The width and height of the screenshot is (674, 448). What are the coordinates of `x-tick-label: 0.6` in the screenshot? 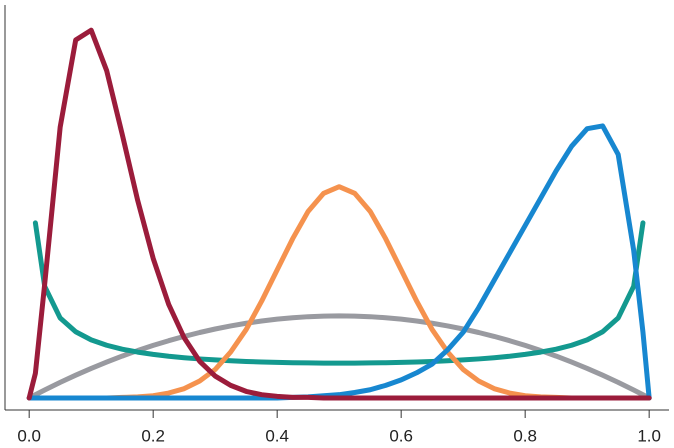 It's located at (401, 435).